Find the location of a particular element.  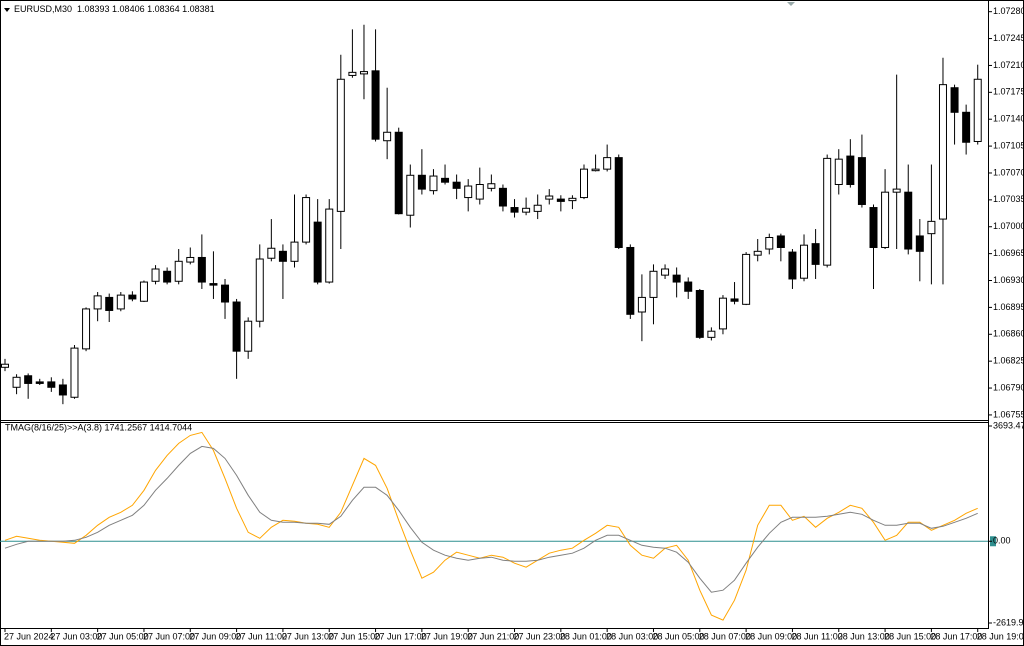

y-tick-label: 1.07210 is located at coordinates (1008, 65).